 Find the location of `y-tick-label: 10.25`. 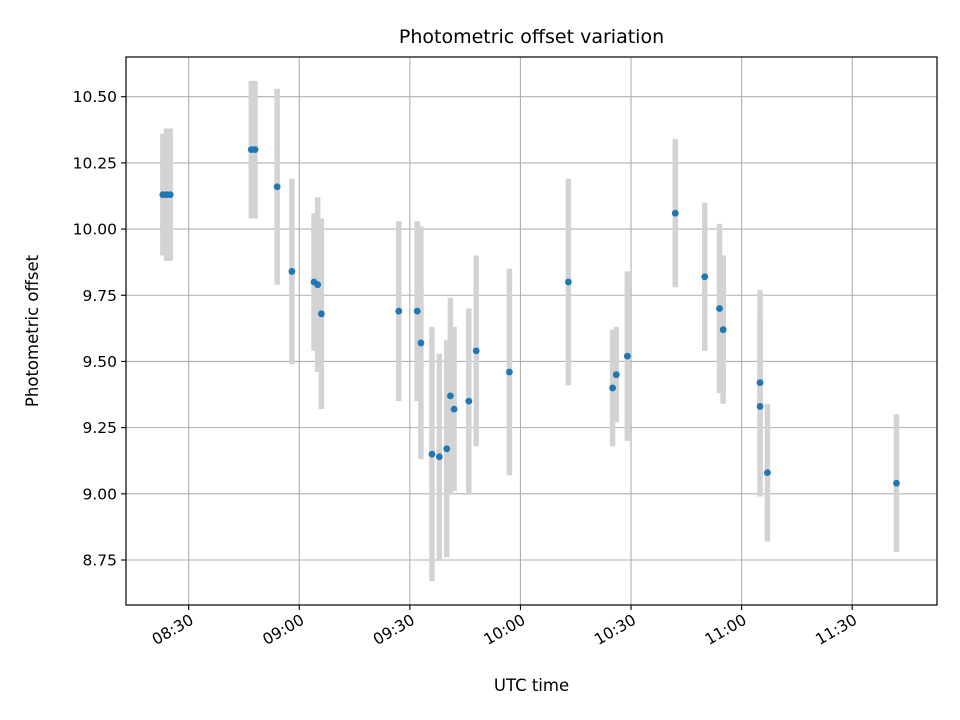

y-tick-label: 10.25 is located at coordinates (95, 163).